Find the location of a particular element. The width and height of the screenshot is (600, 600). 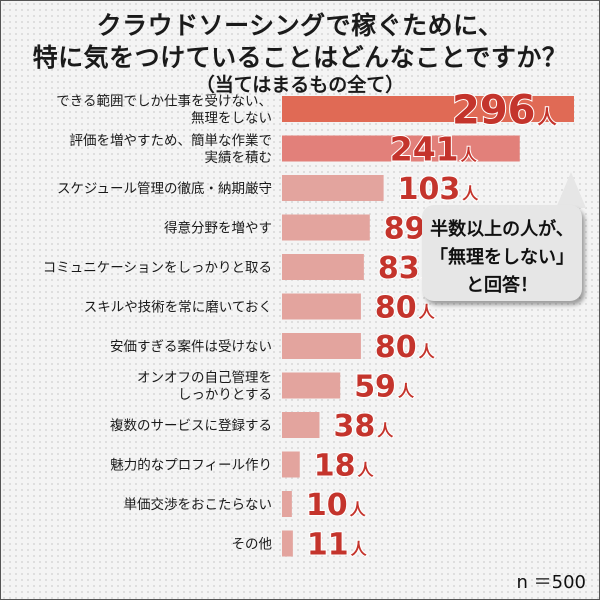

category-label-11: 単価交渉をおこたらない is located at coordinates (198, 504).